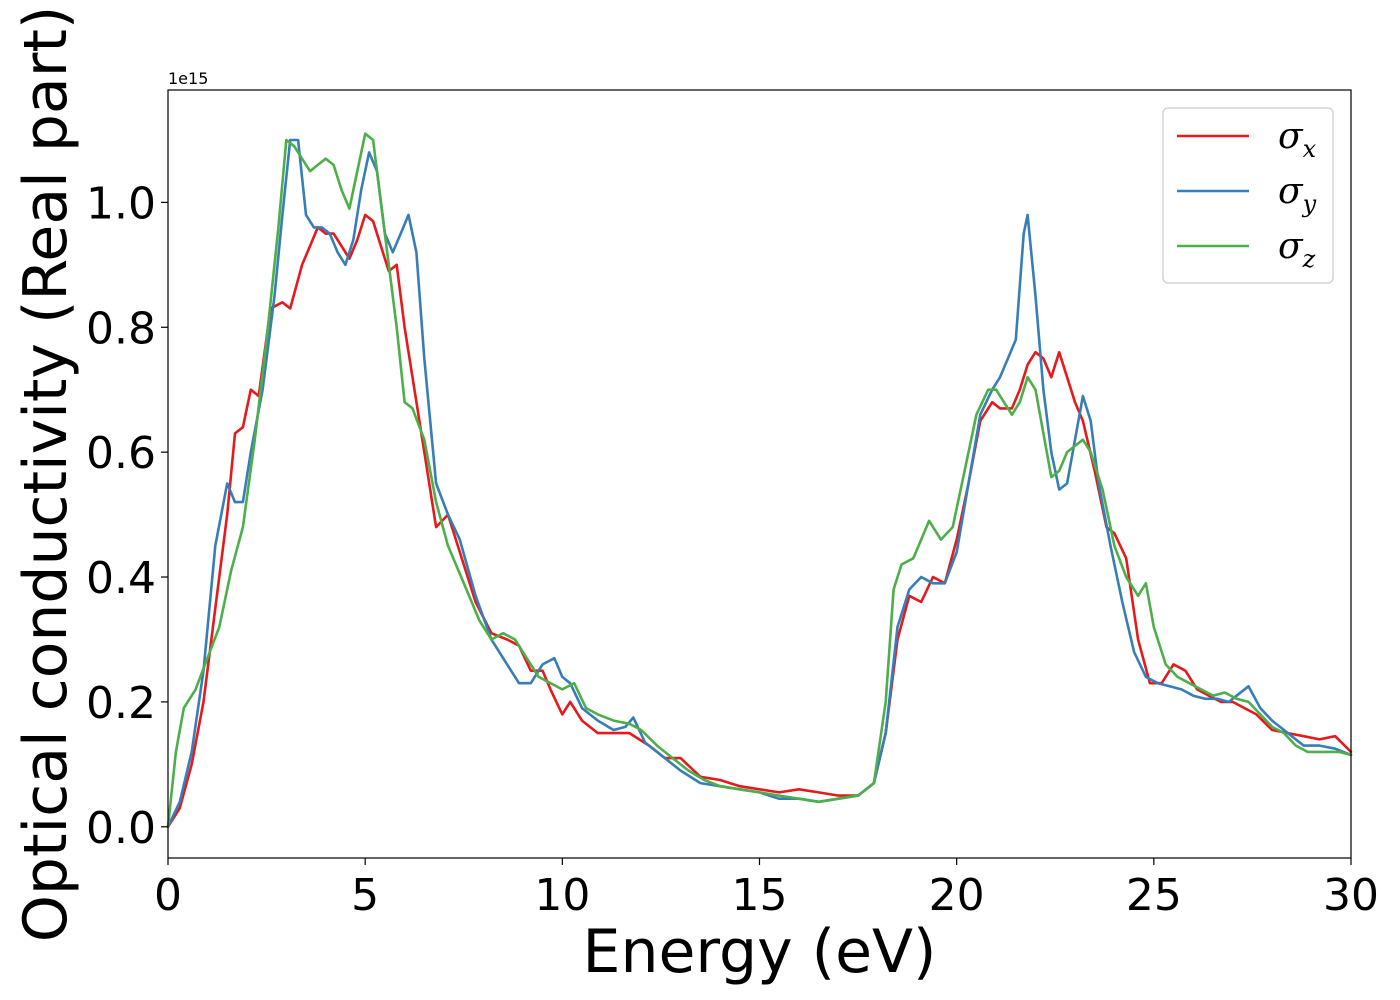 The image size is (1400, 1000). I want to click on x-axis: 0 5 10 15 20 25 30, so click(766, 889).